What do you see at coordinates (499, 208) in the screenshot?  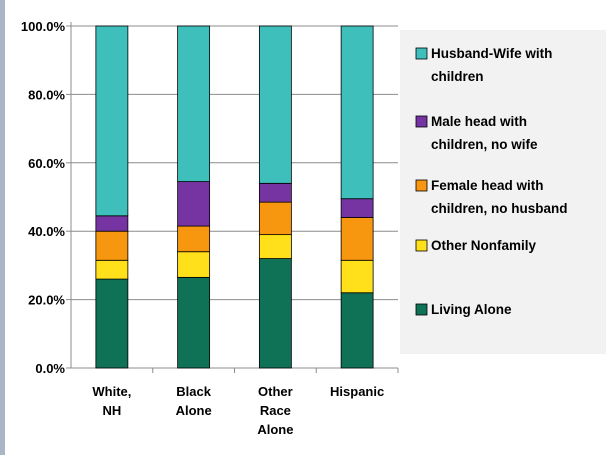 I see `legend-label-line: children, no husband` at bounding box center [499, 208].